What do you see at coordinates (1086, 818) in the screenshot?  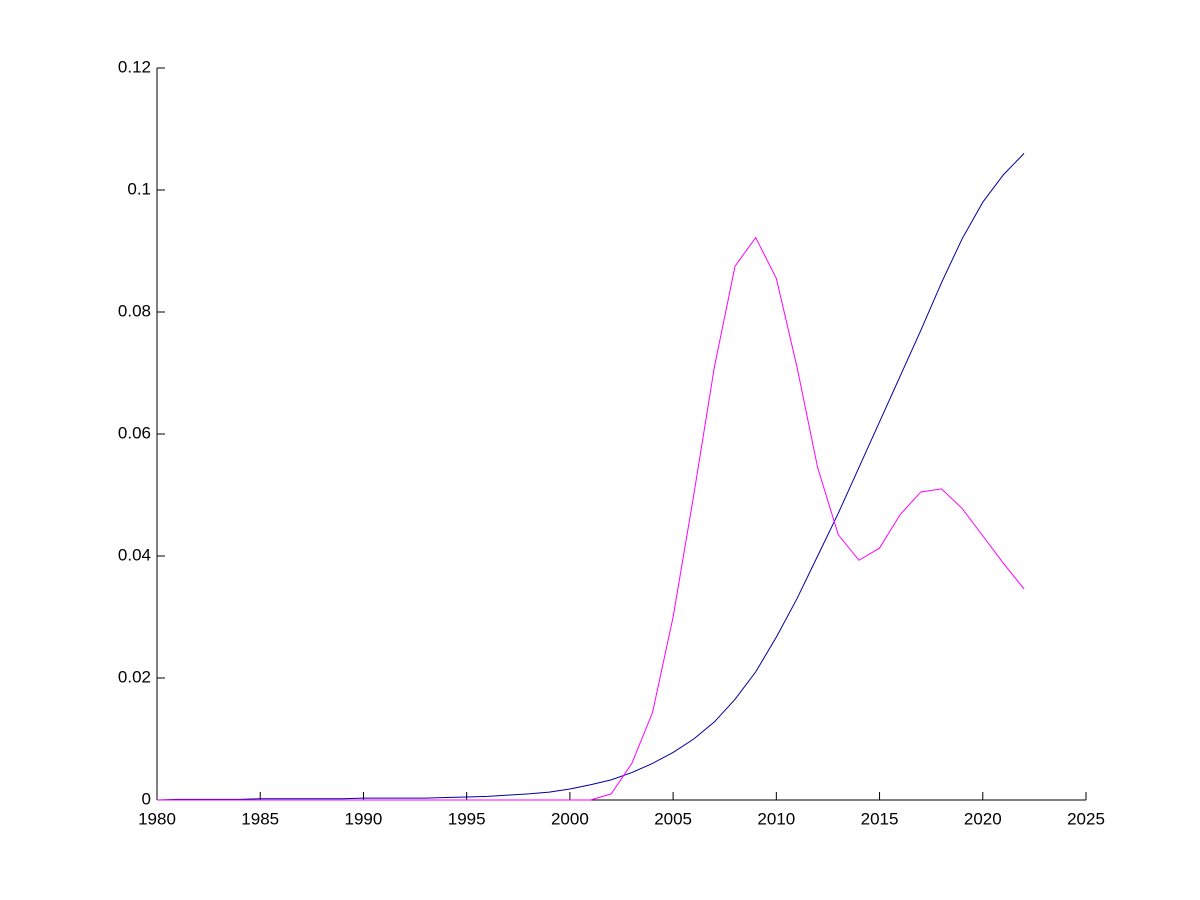 I see `x-tick-label: 2025` at bounding box center [1086, 818].